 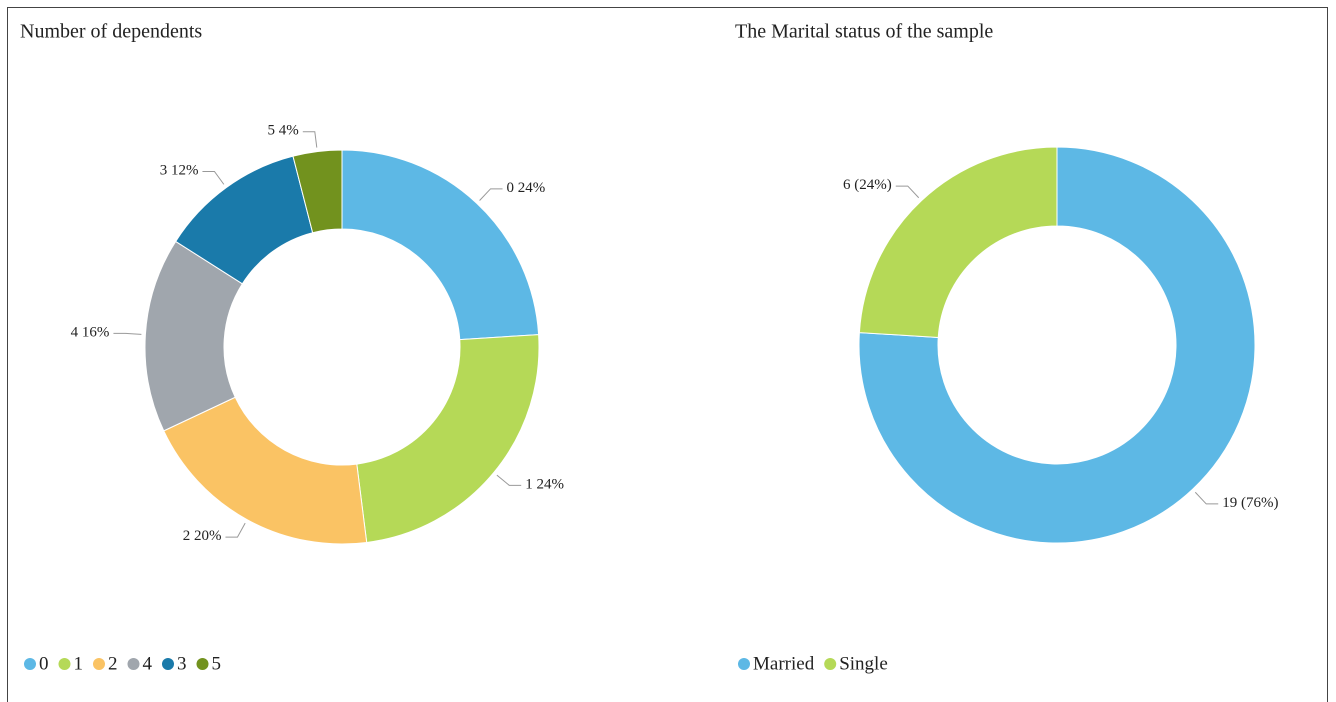 What do you see at coordinates (44, 663) in the screenshot?
I see `legend-label: 0` at bounding box center [44, 663].